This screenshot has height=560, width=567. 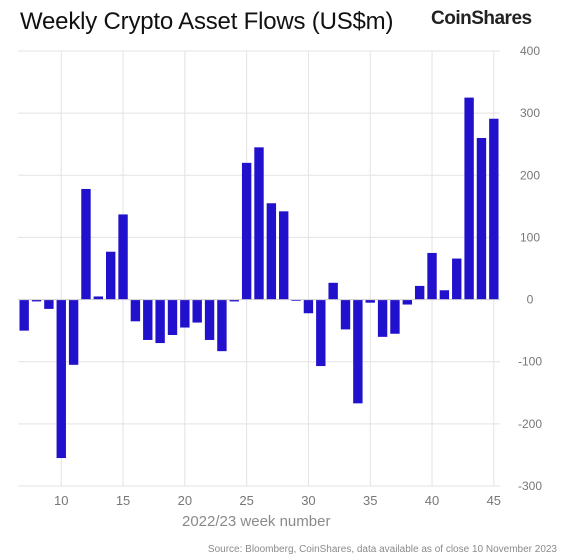 What do you see at coordinates (530, 486) in the screenshot?
I see `y-tick-label: -300` at bounding box center [530, 486].